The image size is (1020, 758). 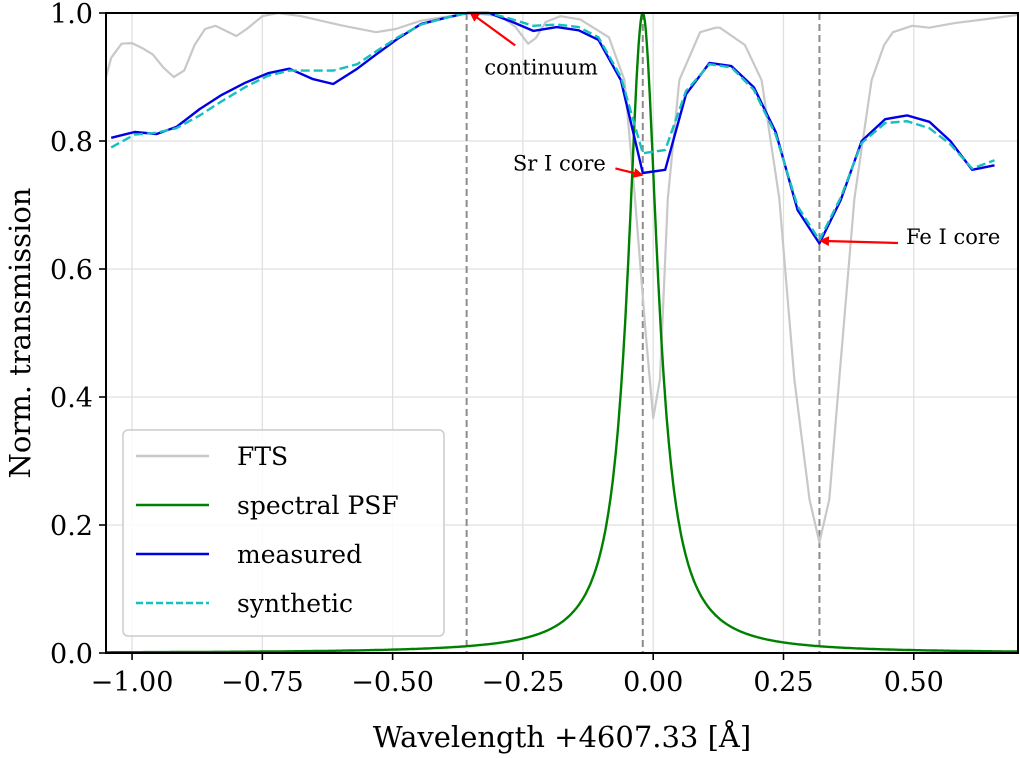 I want to click on annotation-label: Fe I core, so click(x=953, y=237).